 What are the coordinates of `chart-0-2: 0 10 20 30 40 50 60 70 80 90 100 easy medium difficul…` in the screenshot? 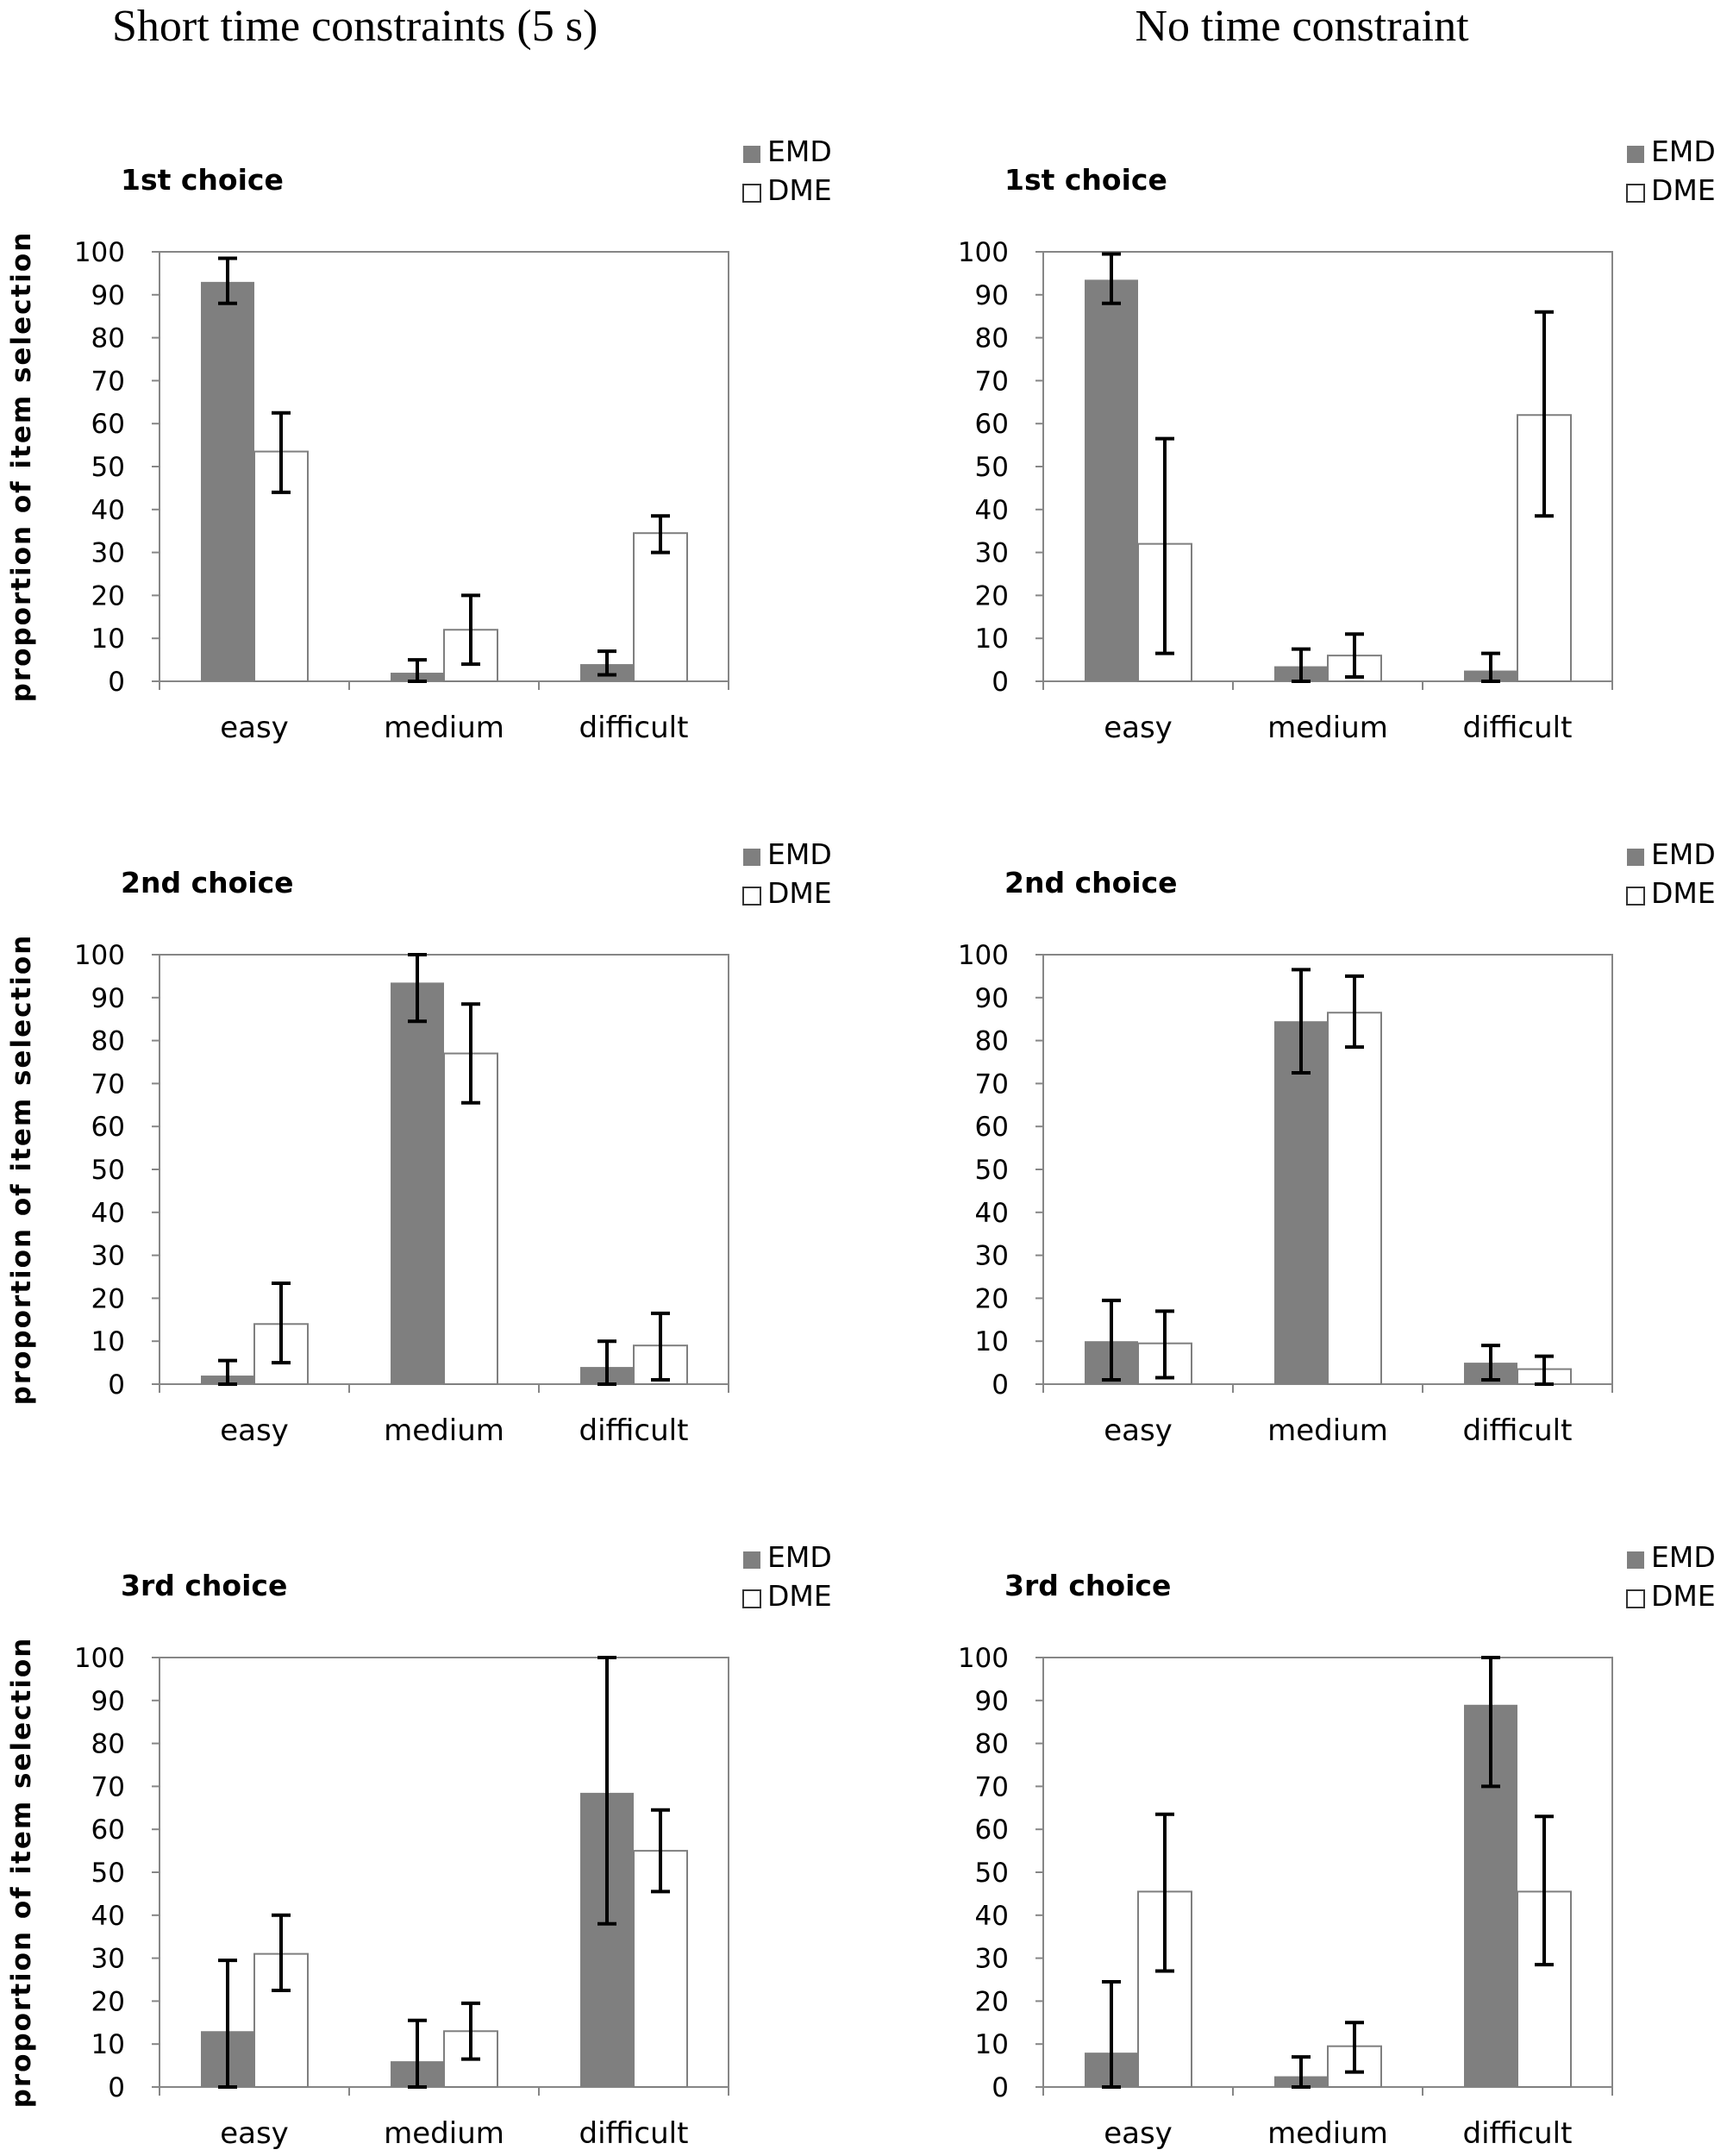 It's located at (419, 1845).